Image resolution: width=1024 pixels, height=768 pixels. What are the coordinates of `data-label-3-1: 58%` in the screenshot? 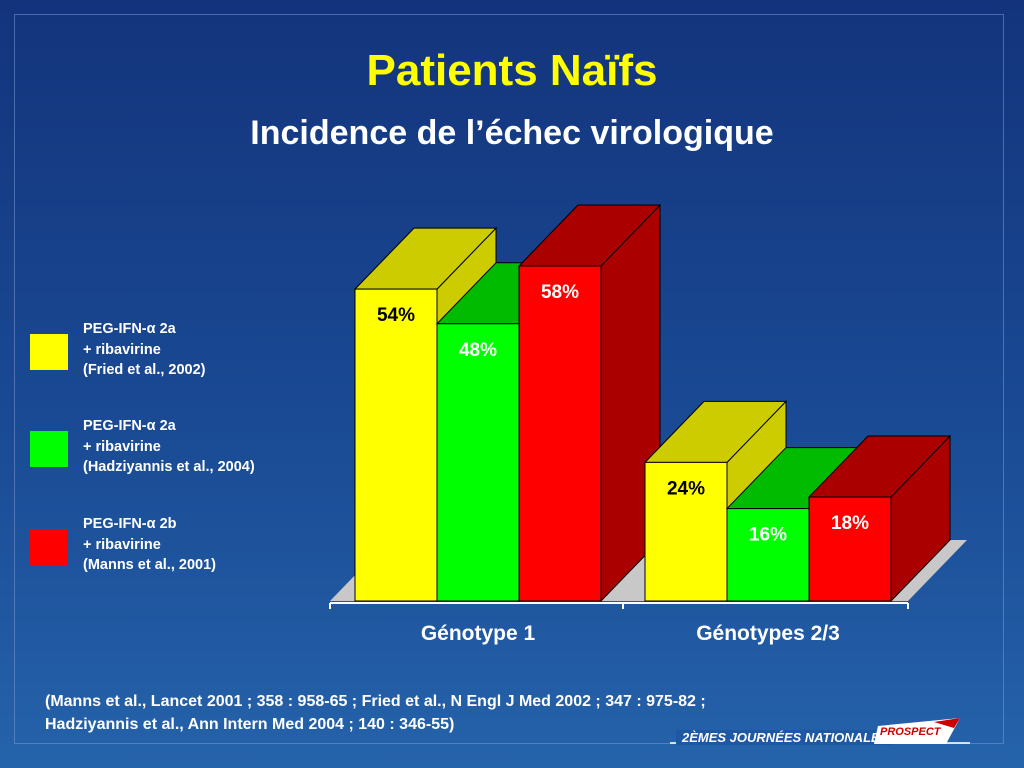 It's located at (560, 292).